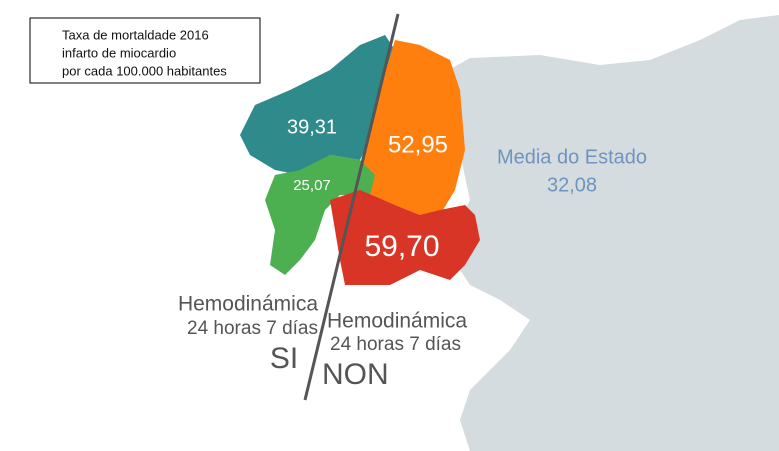  I want to click on legend-line: por cada 100.000 habitantes, so click(144, 70).